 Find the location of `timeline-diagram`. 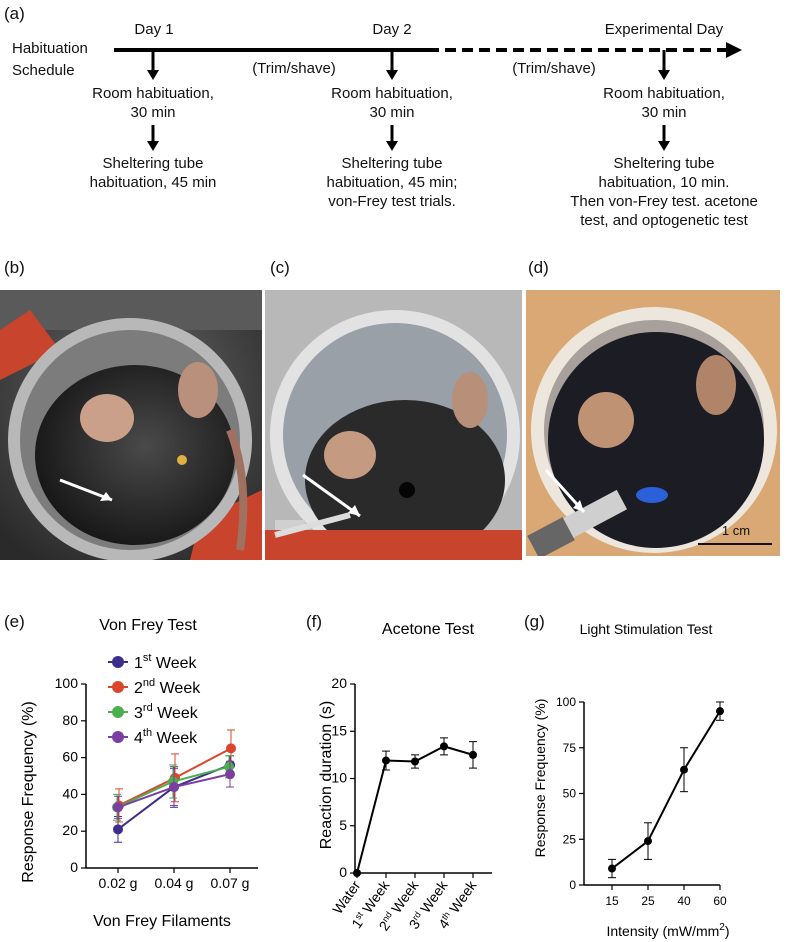

timeline-diagram is located at coordinates (428, 96).